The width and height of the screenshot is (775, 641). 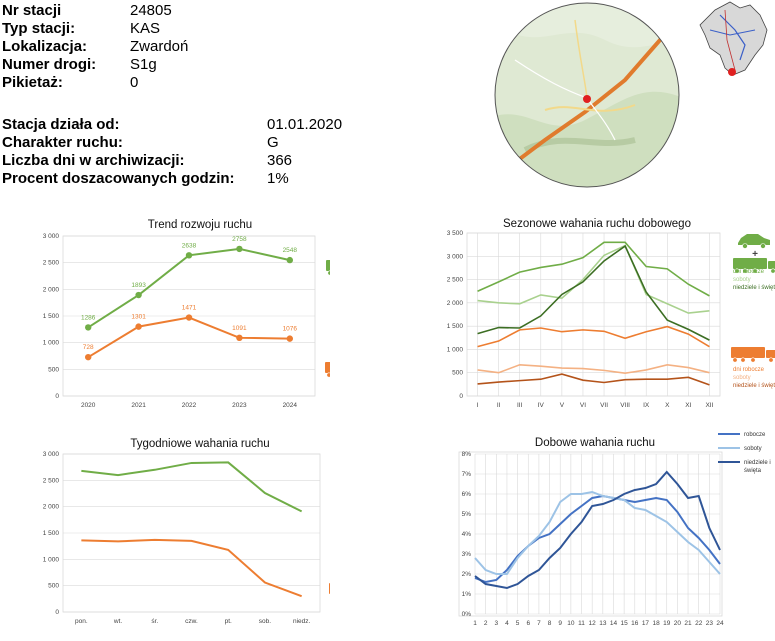 I want to click on x-tick-label: 15, so click(x=625, y=623).